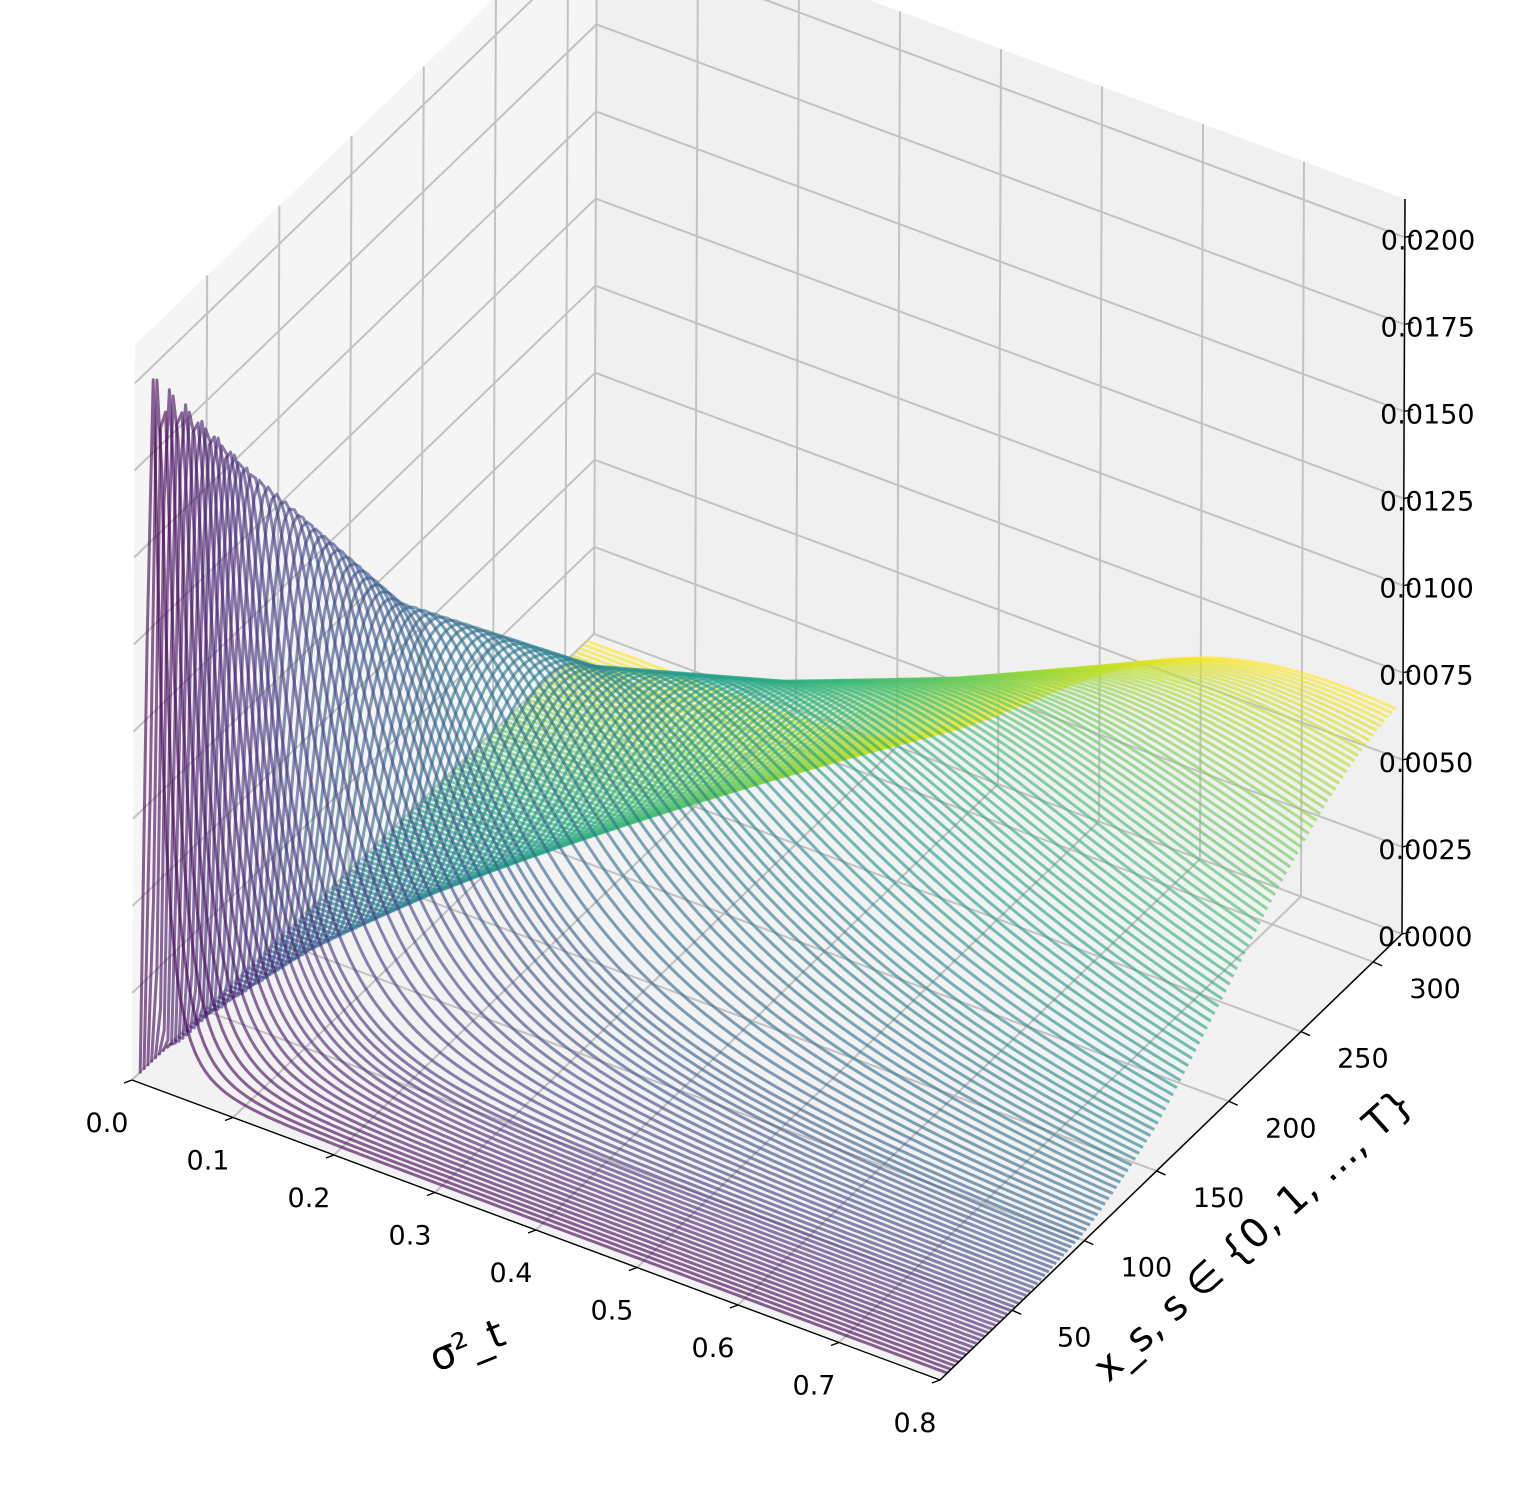 The width and height of the screenshot is (1522, 1488). Describe the element at coordinates (1426, 676) in the screenshot. I see `z-tick-label: 0.0075` at that location.